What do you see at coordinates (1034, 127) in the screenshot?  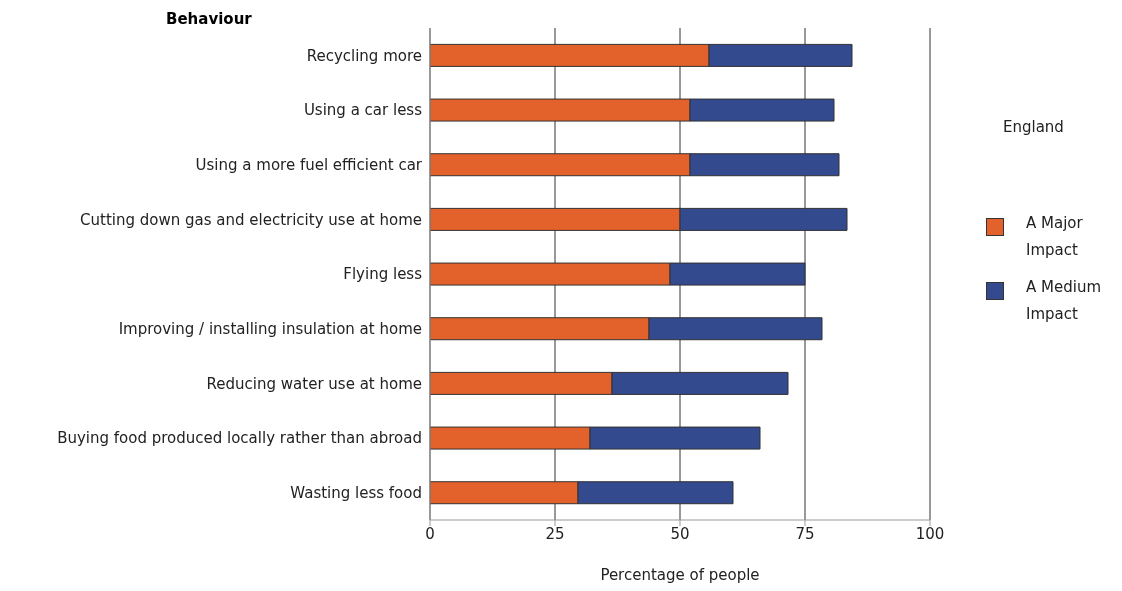 I see `legend-title: England` at bounding box center [1034, 127].